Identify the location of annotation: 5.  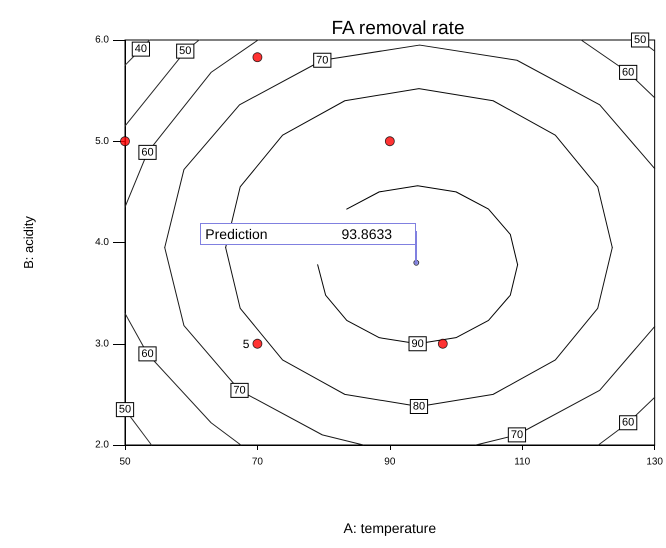
(246, 343).